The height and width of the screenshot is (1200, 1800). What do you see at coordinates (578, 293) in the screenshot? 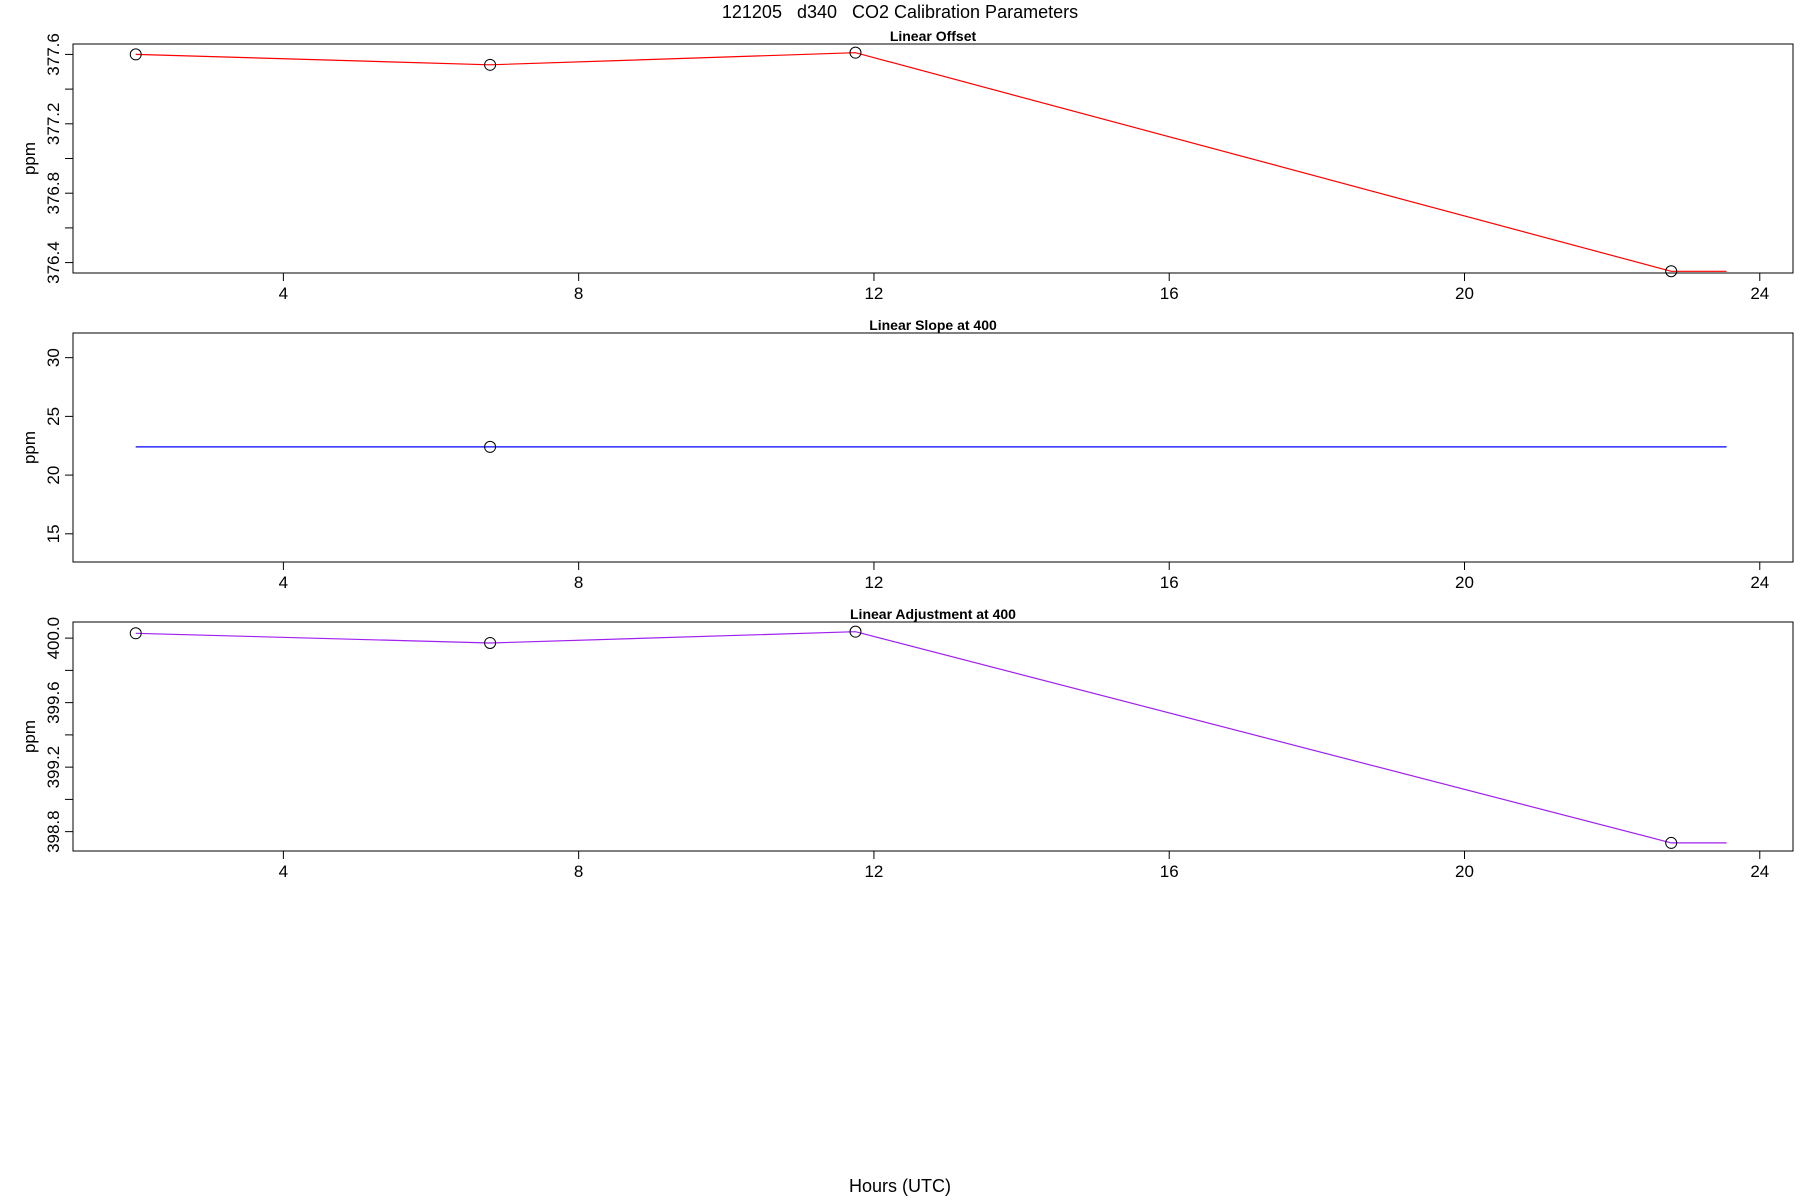
I see `linear-offset-x-tick-label: 8` at bounding box center [578, 293].